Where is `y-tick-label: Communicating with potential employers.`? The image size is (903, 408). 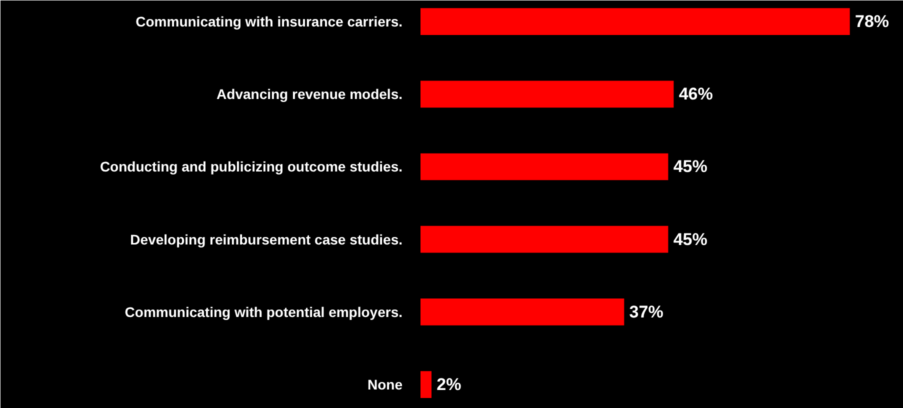
y-tick-label: Communicating with potential employers. is located at coordinates (263, 312).